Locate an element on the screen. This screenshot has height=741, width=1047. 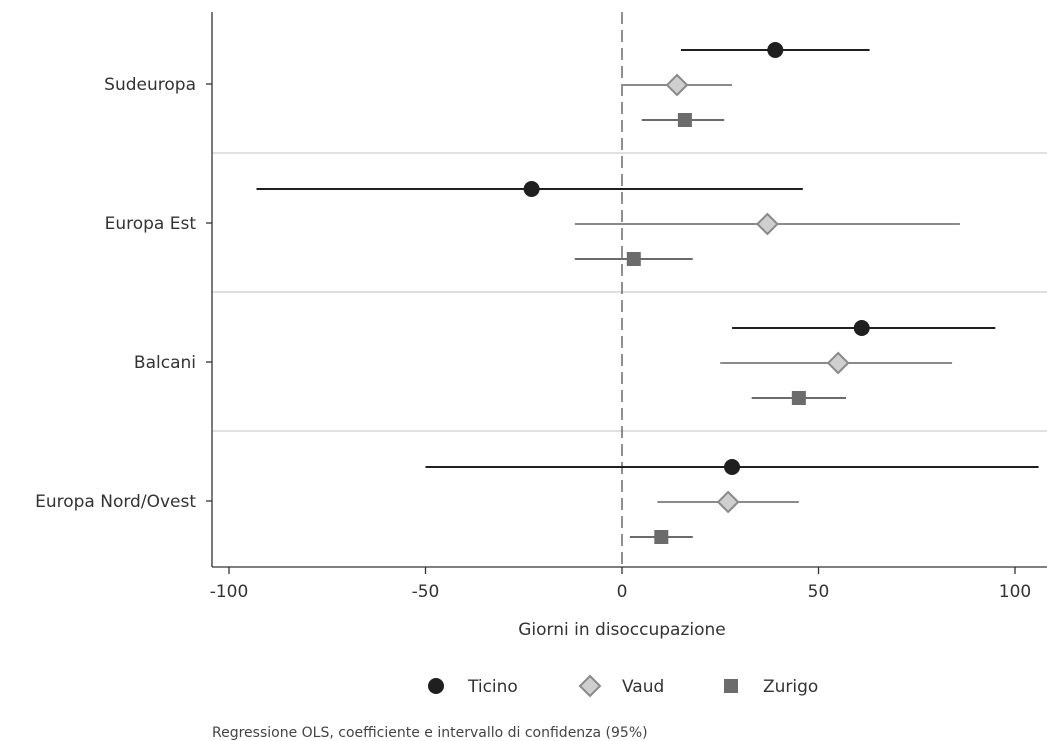
legend-marker-zurigo is located at coordinates (731, 686).